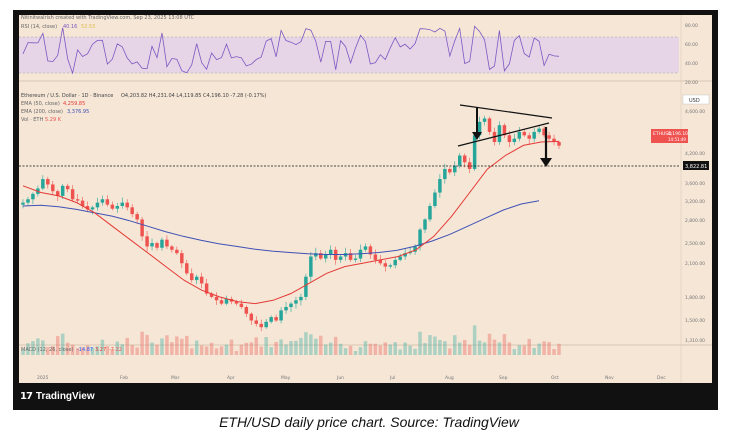  I want to click on price-tick: 3,200.00, so click(695, 202).